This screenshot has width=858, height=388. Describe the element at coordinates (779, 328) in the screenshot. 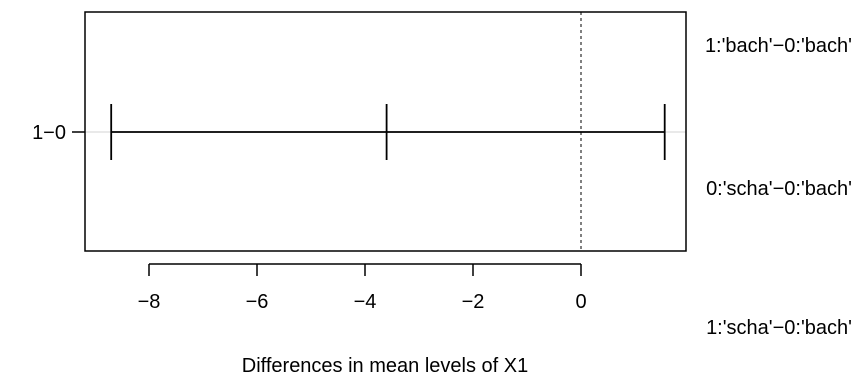

I see `side-label-3: 1:'scha'−0:'bach'` at that location.